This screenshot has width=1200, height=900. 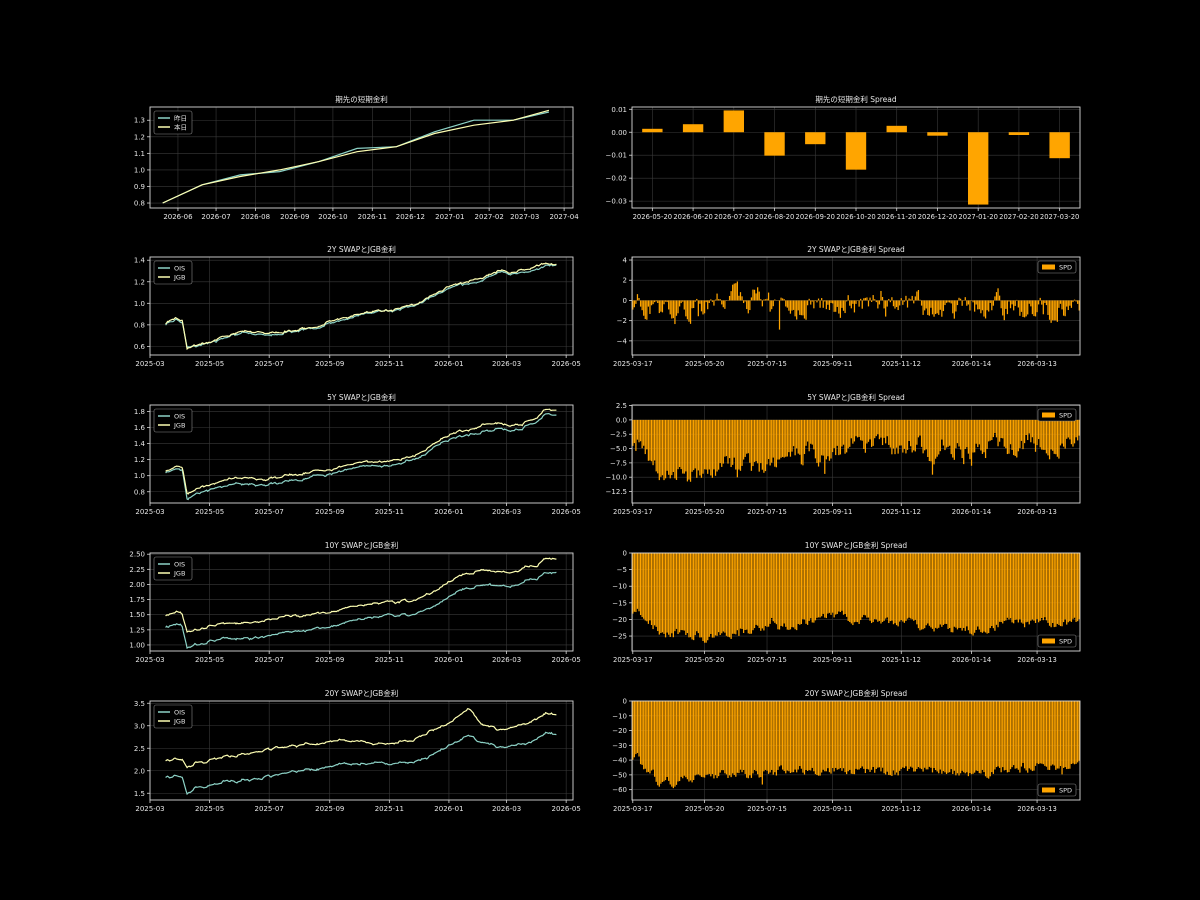 I want to click on x-tick-label: 2026-10-20, so click(x=856, y=217).